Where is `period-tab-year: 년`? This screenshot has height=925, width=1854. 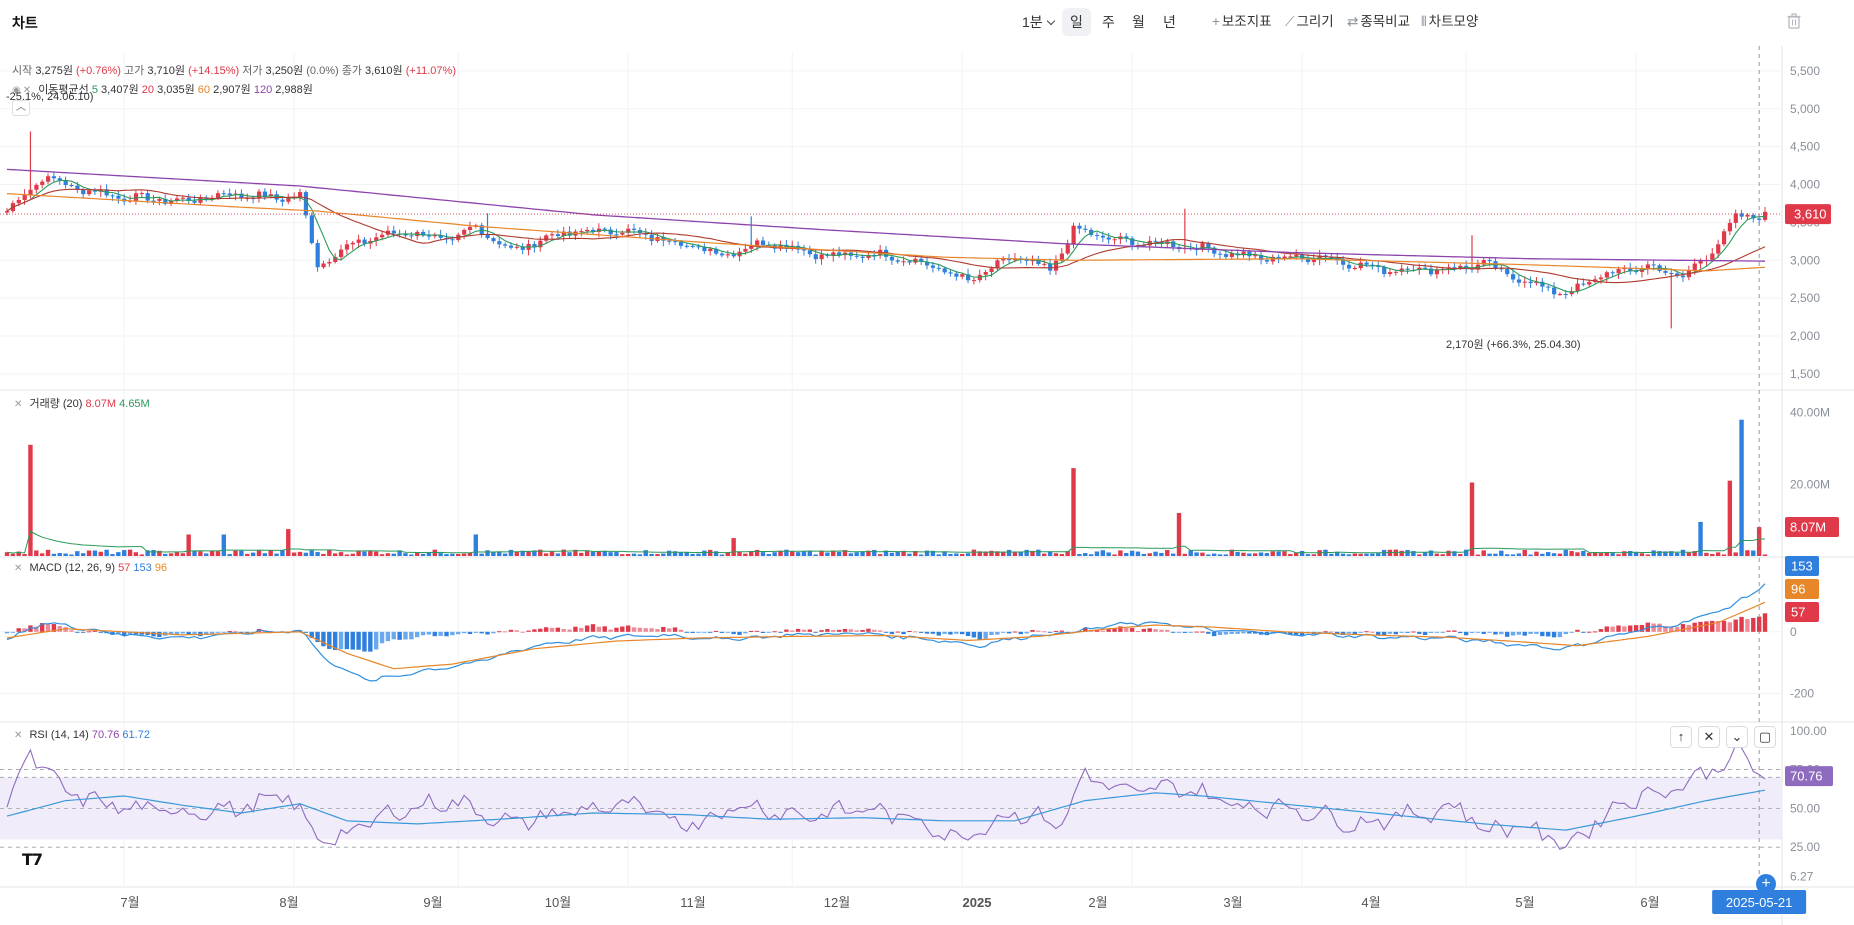 period-tab-year: 년 is located at coordinates (1169, 22).